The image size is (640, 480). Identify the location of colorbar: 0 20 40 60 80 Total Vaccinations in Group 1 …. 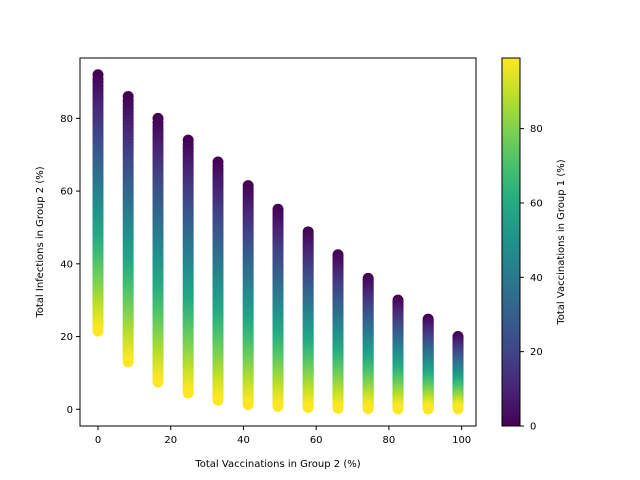
(534, 245).